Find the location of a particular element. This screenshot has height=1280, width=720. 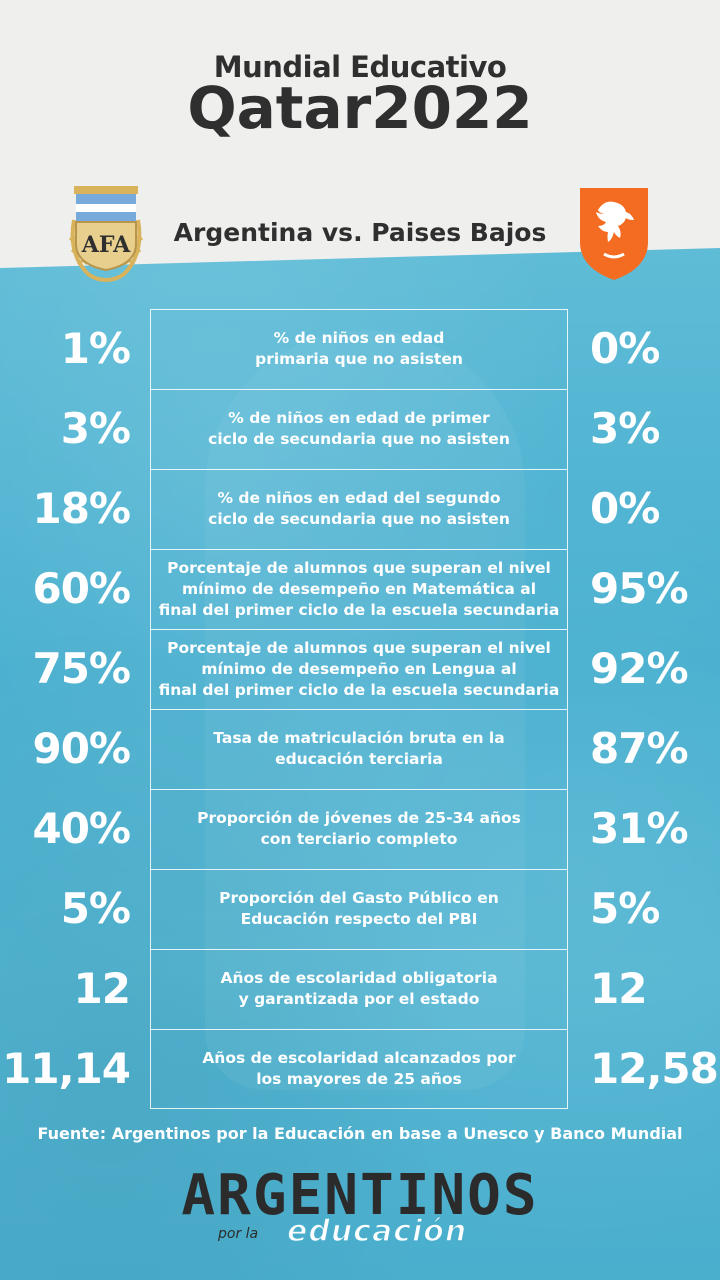

argentina-value: 3% is located at coordinates (95, 428).